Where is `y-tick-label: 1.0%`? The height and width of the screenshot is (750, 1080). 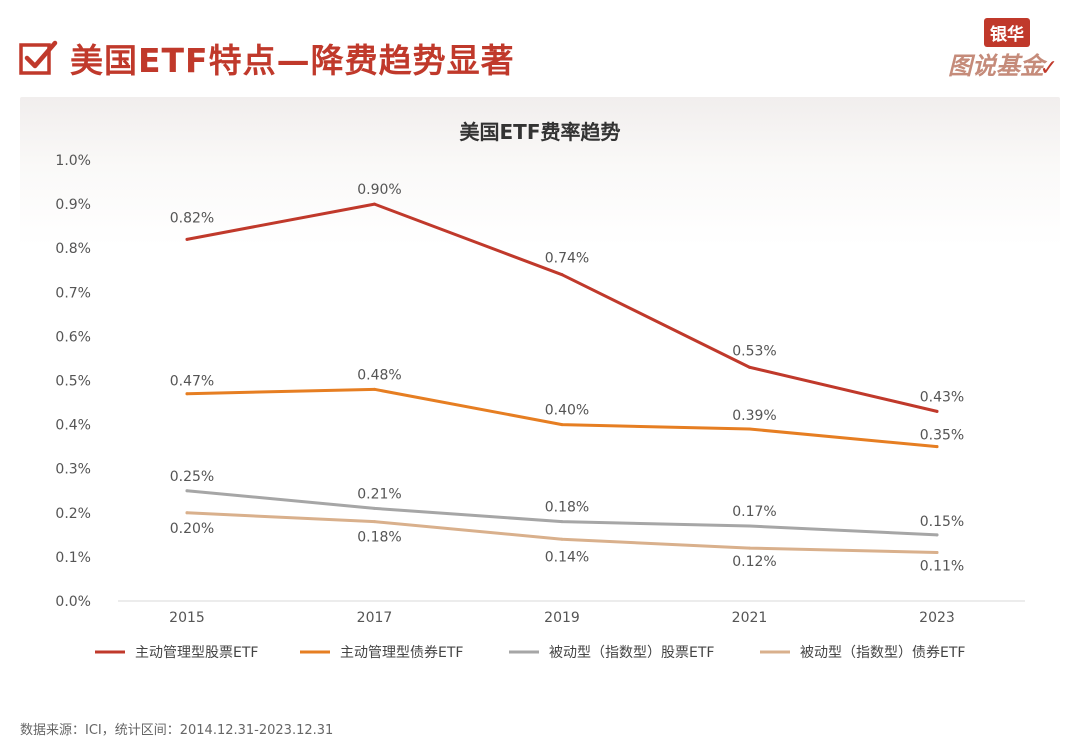
y-tick-label: 1.0% is located at coordinates (73, 161).